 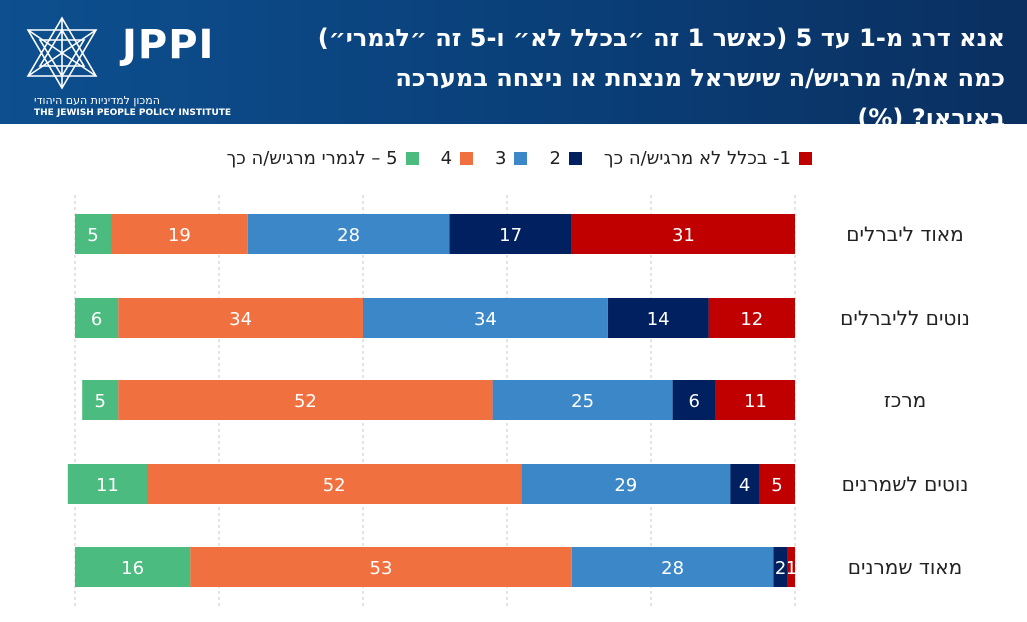 What do you see at coordinates (97, 100) in the screenshot?
I see `logo-subtitle-hebrew: המכון למדיניות העם היהודי` at bounding box center [97, 100].